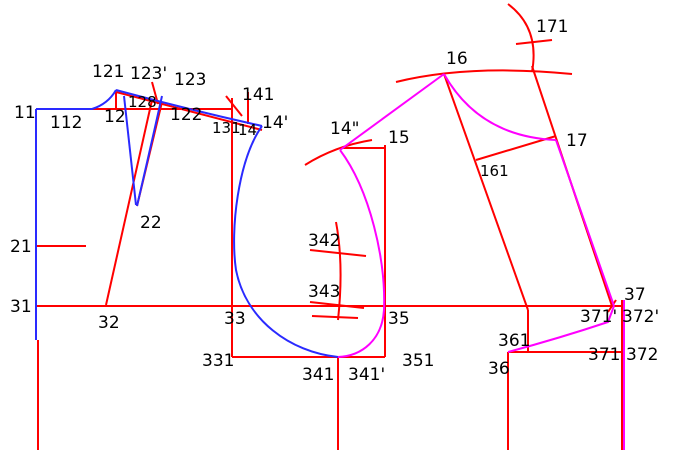  What do you see at coordinates (115, 117) in the screenshot?
I see `label-12: 12` at bounding box center [115, 117].